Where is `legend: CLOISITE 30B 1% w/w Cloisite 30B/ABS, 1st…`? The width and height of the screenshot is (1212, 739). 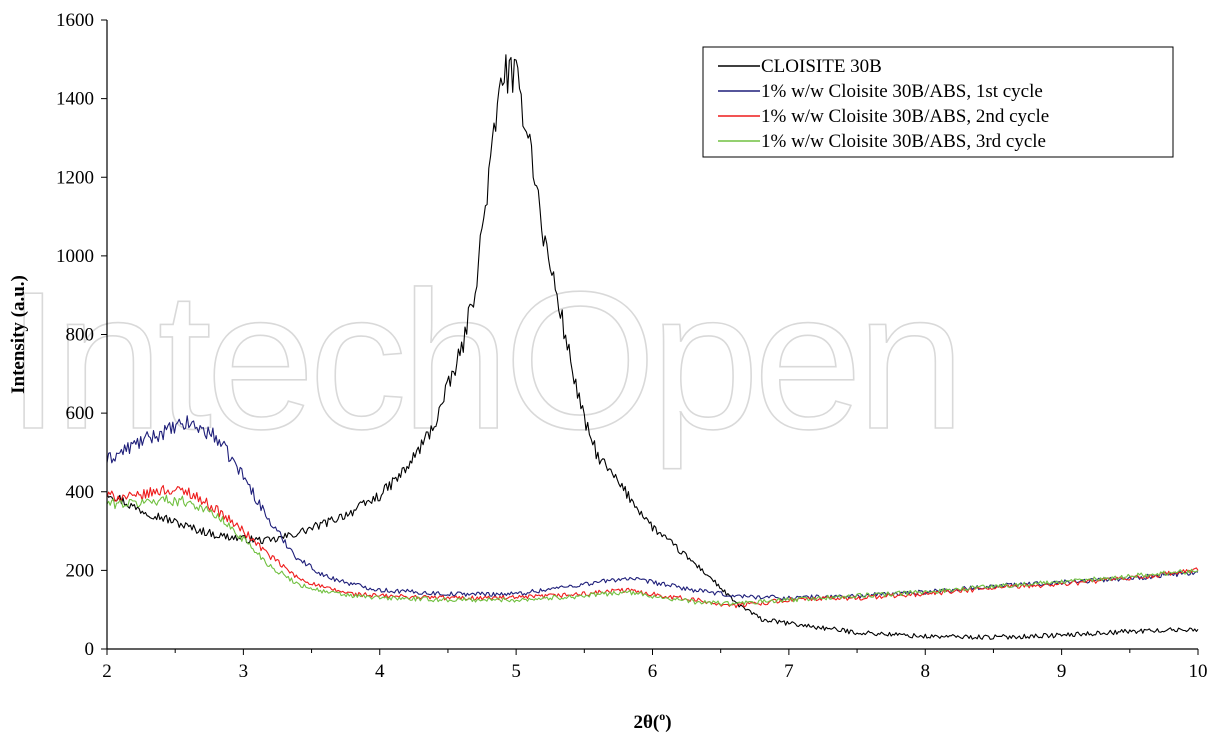
legend: CLOISITE 30B 1% w/w Cloisite 30B/ABS, 1st… is located at coordinates (938, 102).